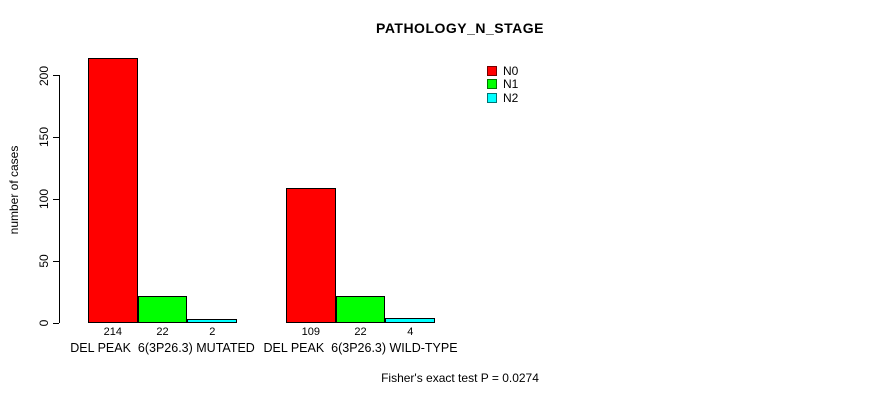  I want to click on legend-label: N1, so click(511, 84).